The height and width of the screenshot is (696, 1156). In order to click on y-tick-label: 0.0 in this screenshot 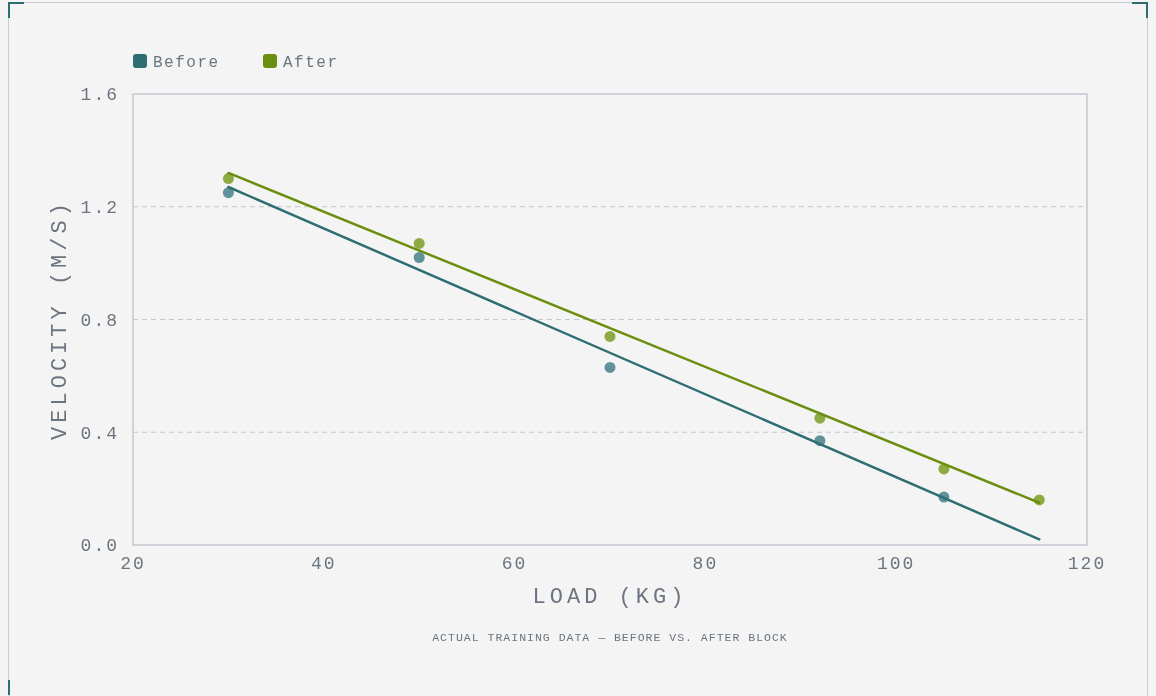, I will do `click(99, 546)`.